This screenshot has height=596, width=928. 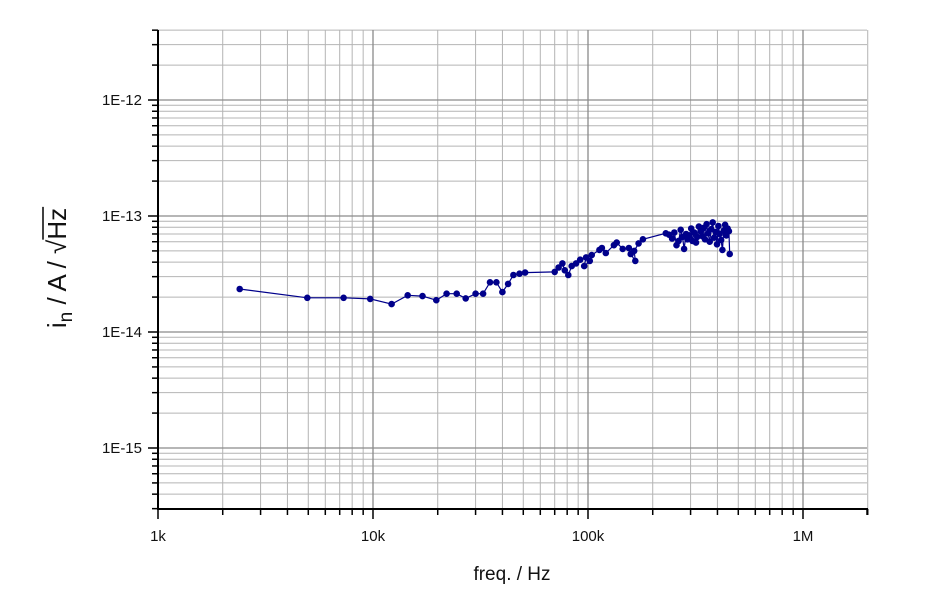 What do you see at coordinates (803, 536) in the screenshot?
I see `x-tick-label: 1M` at bounding box center [803, 536].